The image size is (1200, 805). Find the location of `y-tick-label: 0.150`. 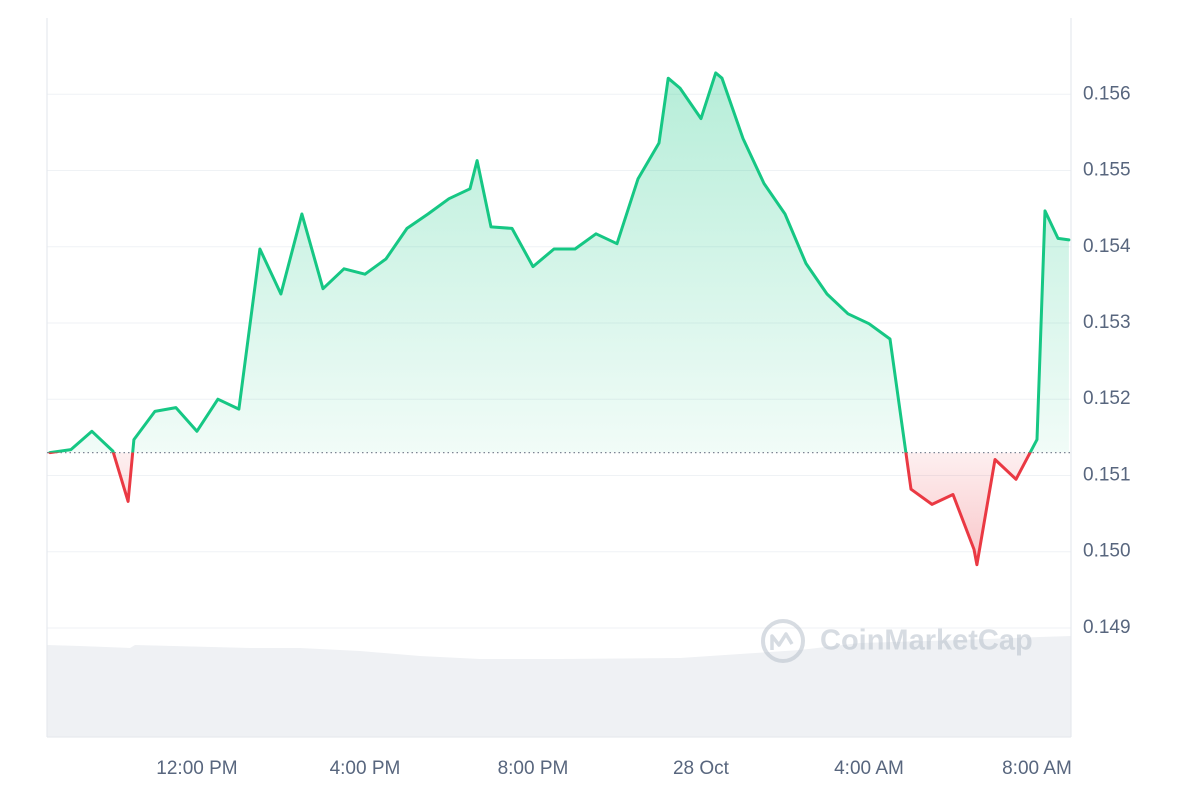

y-tick-label: 0.150 is located at coordinates (1107, 551).